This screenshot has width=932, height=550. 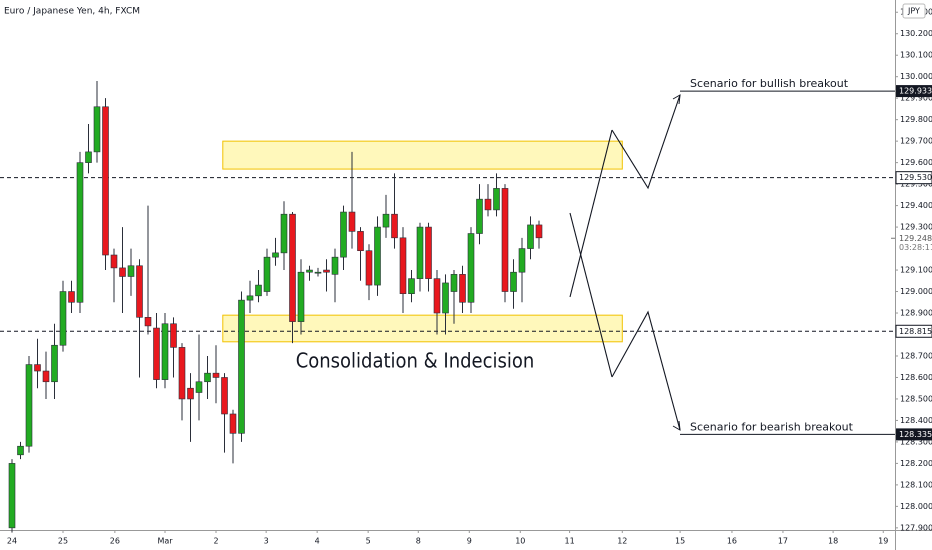 I want to click on y-tick-label: 129.900, so click(x=916, y=98).